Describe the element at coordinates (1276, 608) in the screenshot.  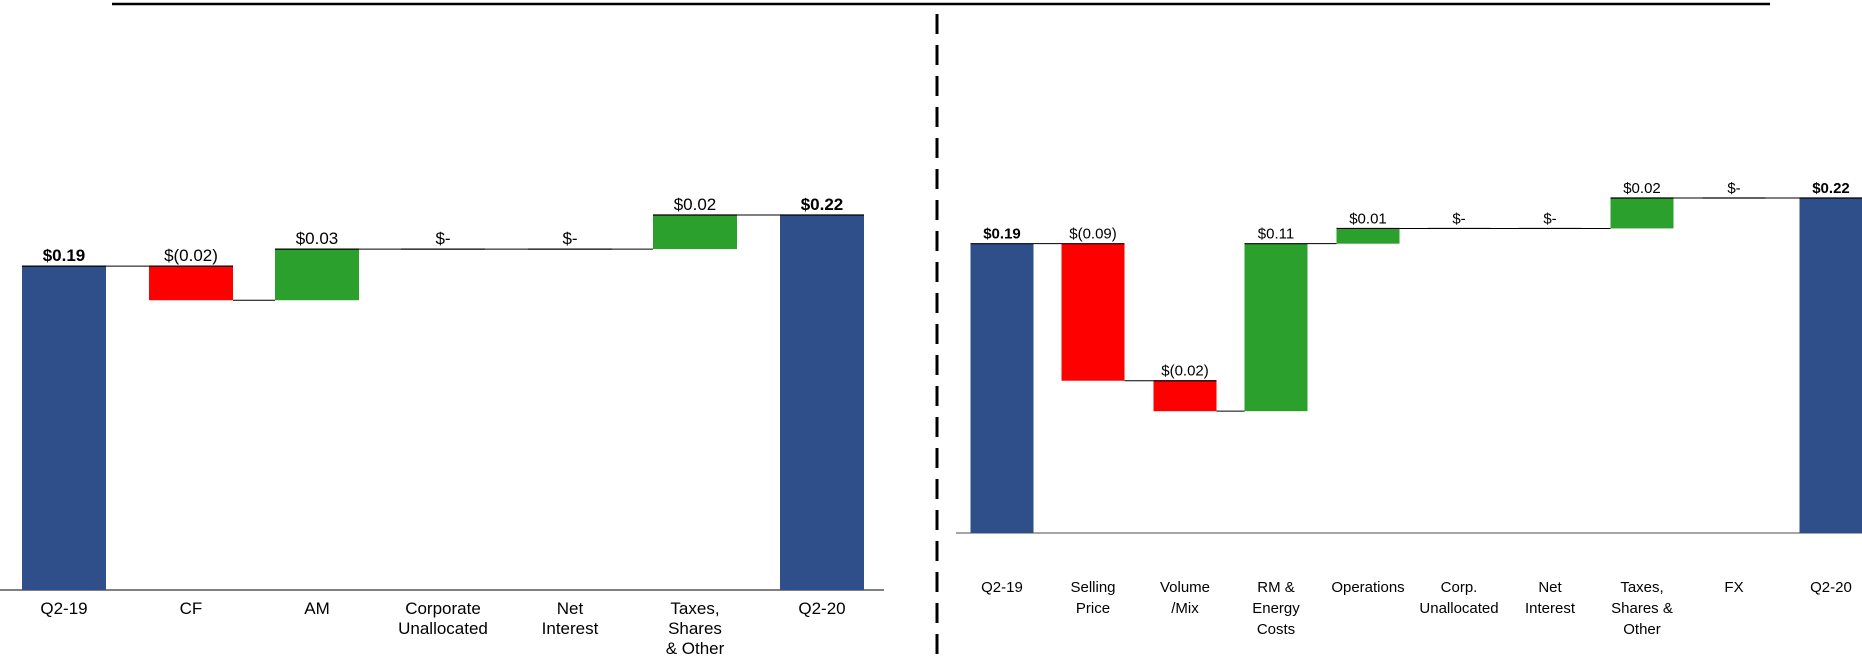
I see `category-label-rm-energy-costs: Energy` at that location.